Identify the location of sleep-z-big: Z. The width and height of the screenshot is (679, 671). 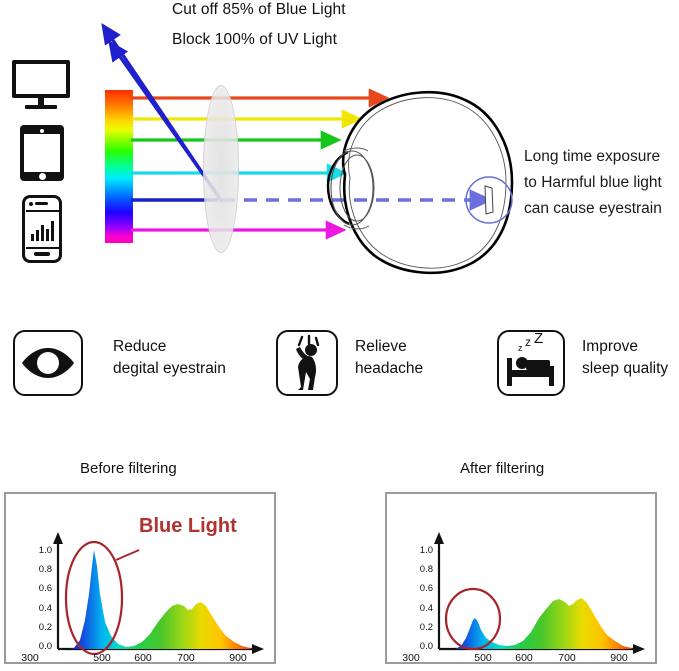
(538, 339).